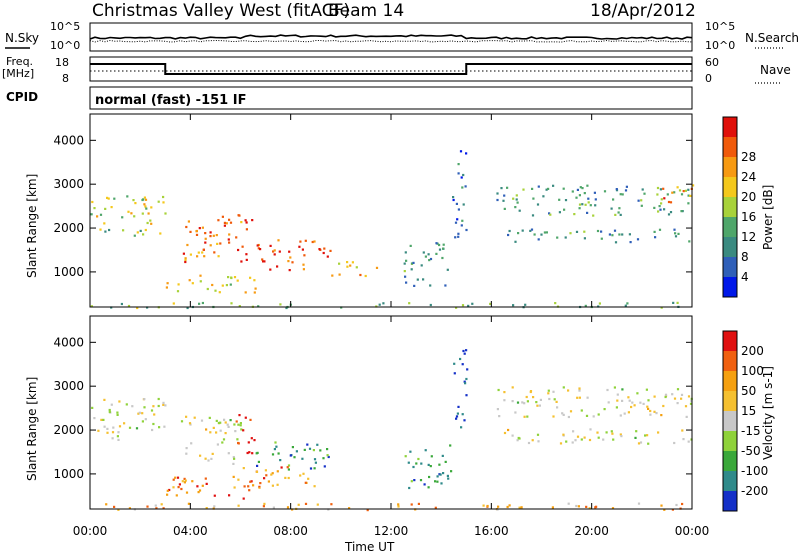 The width and height of the screenshot is (800, 554). I want to click on x-tick-label: 00:00, so click(692, 531).